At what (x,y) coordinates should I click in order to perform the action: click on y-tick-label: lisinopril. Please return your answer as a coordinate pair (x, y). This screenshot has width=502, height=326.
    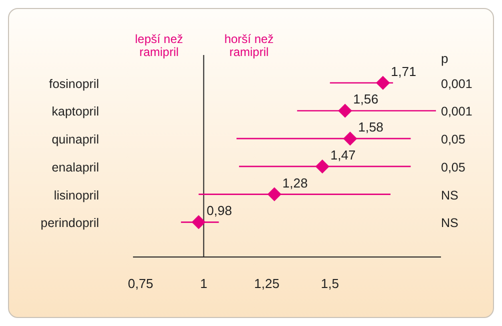
    Looking at the image, I should click on (76, 195).